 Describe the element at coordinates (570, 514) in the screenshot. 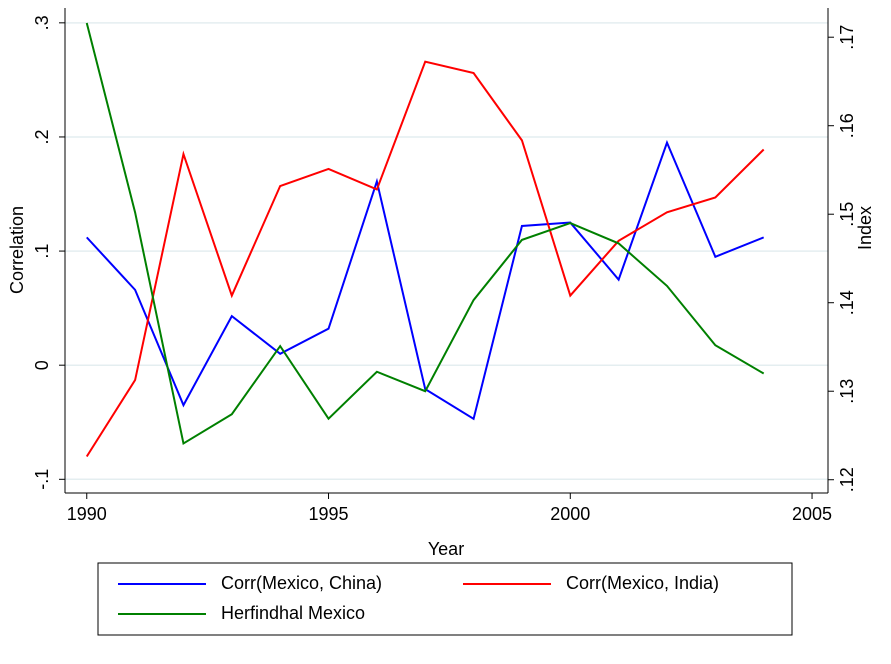

I see `x-tick-label: 2000` at that location.